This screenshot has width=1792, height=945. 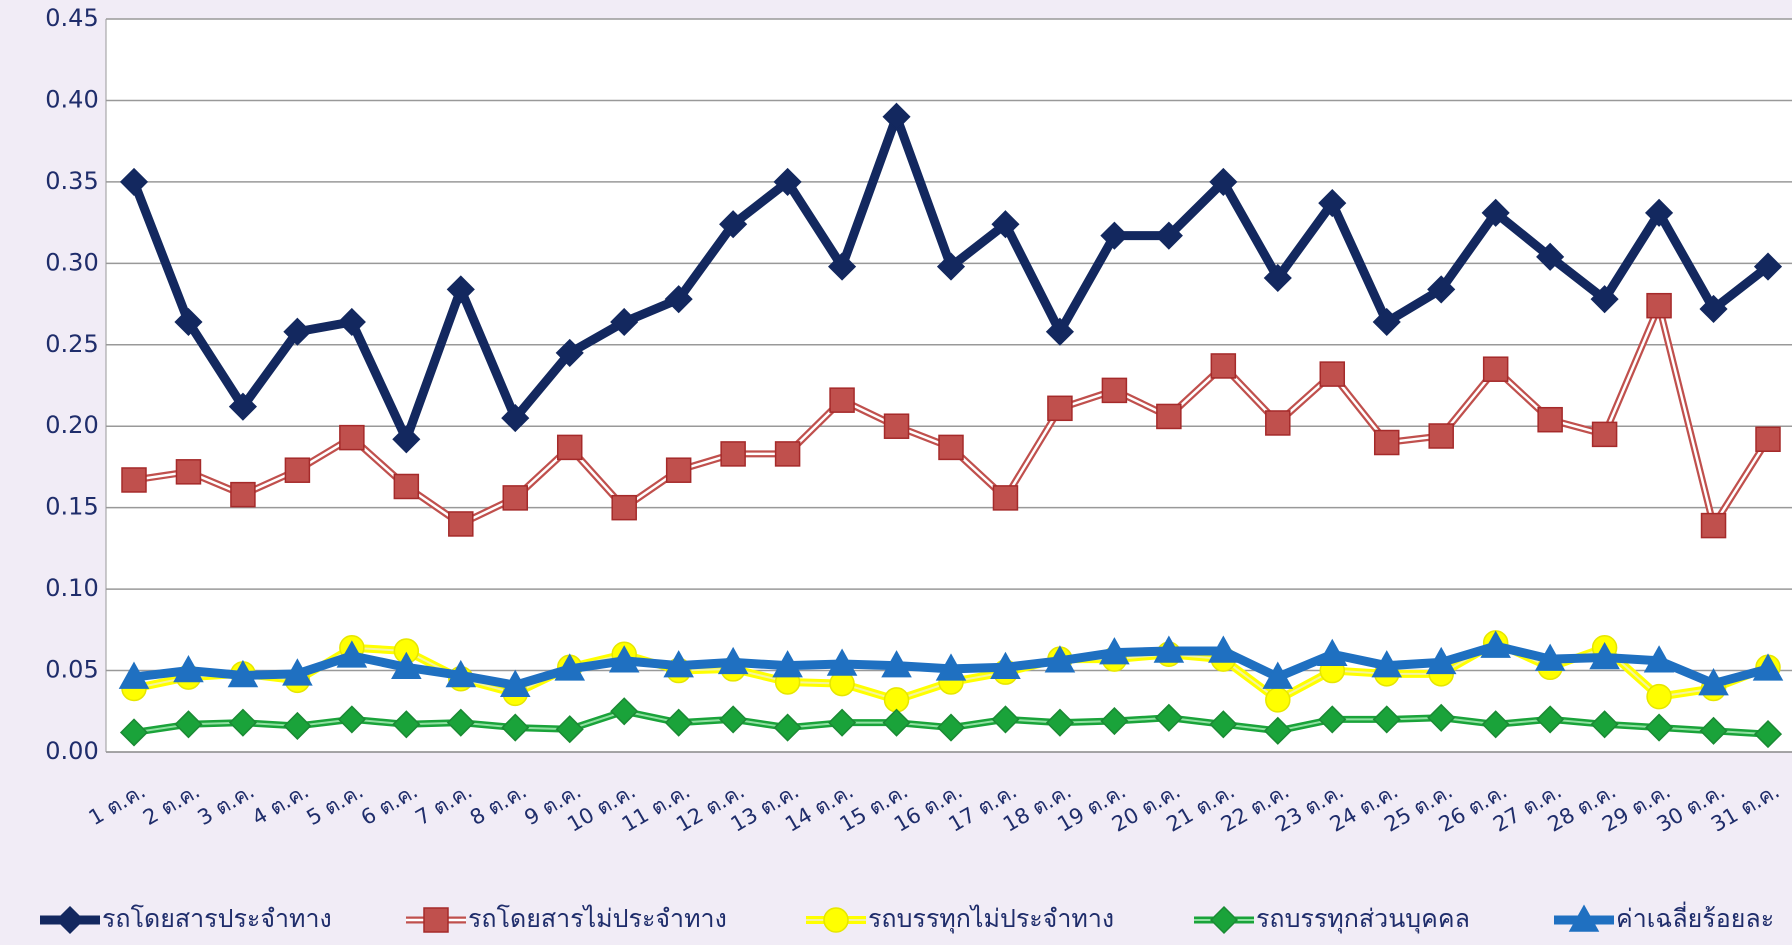 I want to click on legend-item: รถบรรทุกไม่ประจำทาง, so click(x=960, y=919).